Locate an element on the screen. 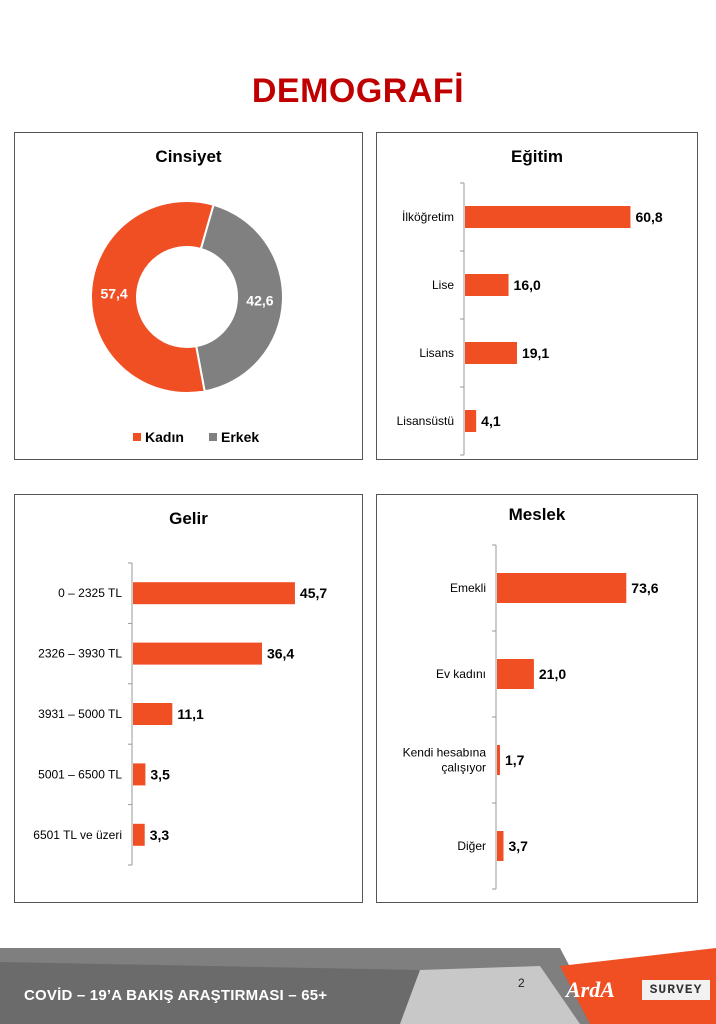  bar-category-label: Lise is located at coordinates (443, 285).